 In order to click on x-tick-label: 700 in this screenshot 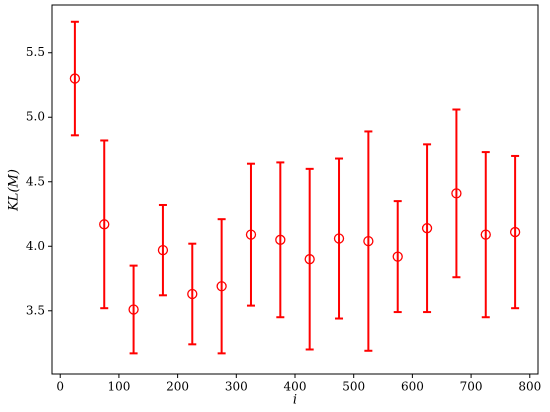, I will do `click(471, 387)`.